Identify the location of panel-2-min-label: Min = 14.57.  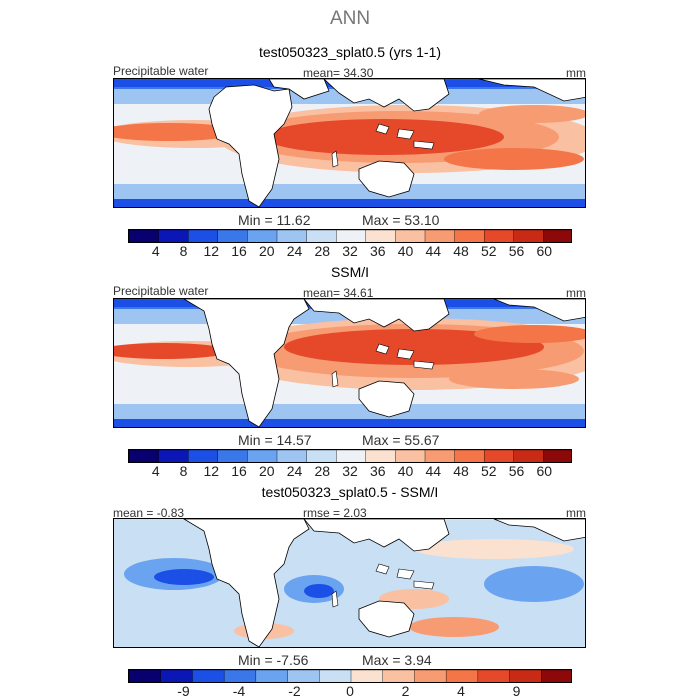
(275, 440).